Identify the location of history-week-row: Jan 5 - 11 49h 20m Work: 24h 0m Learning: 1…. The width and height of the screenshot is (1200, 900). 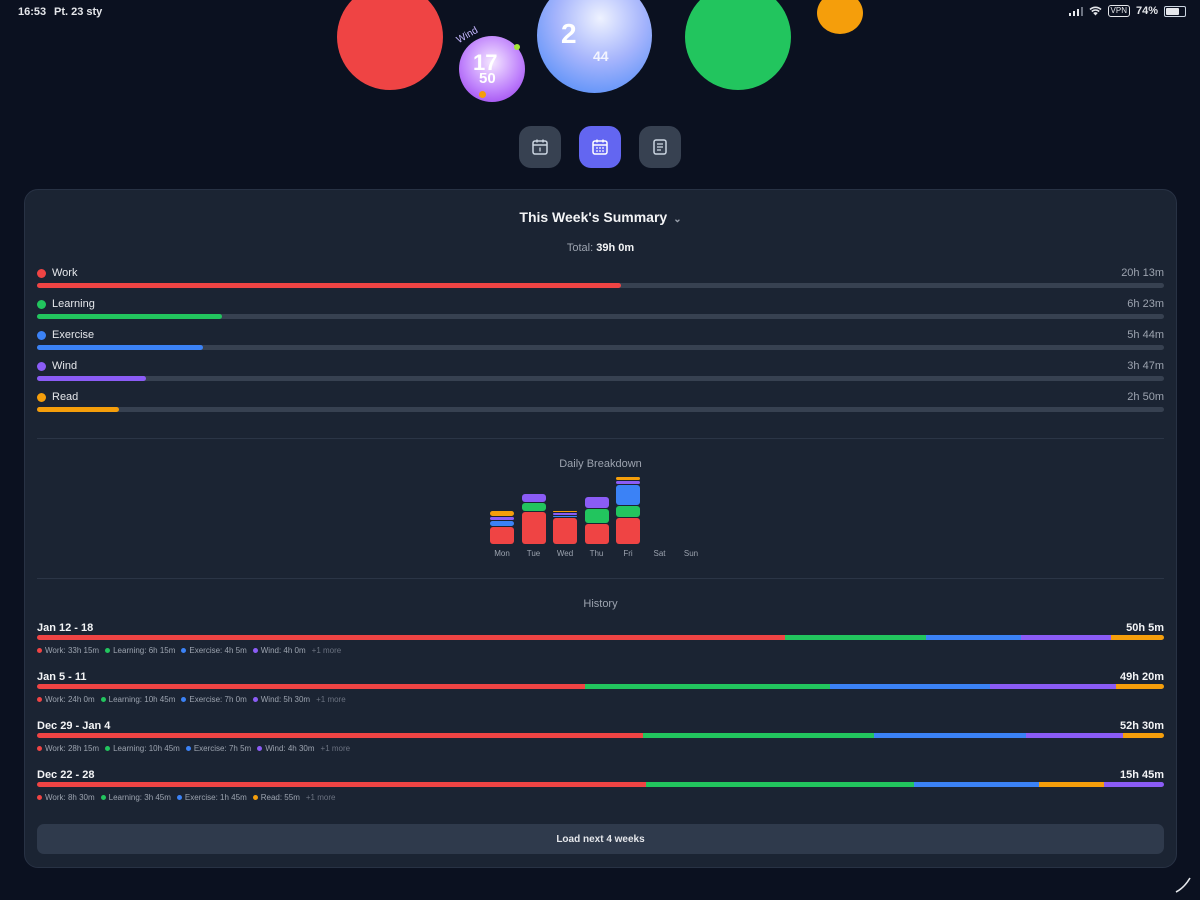
(600, 691).